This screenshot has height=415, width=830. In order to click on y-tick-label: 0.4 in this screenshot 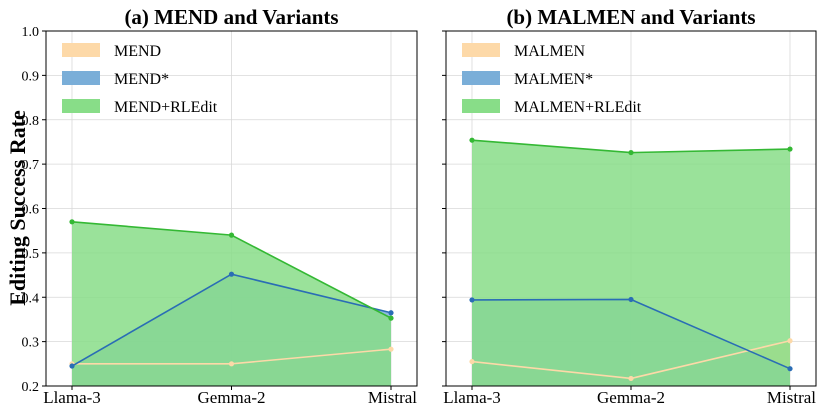, I will do `click(31, 298)`.